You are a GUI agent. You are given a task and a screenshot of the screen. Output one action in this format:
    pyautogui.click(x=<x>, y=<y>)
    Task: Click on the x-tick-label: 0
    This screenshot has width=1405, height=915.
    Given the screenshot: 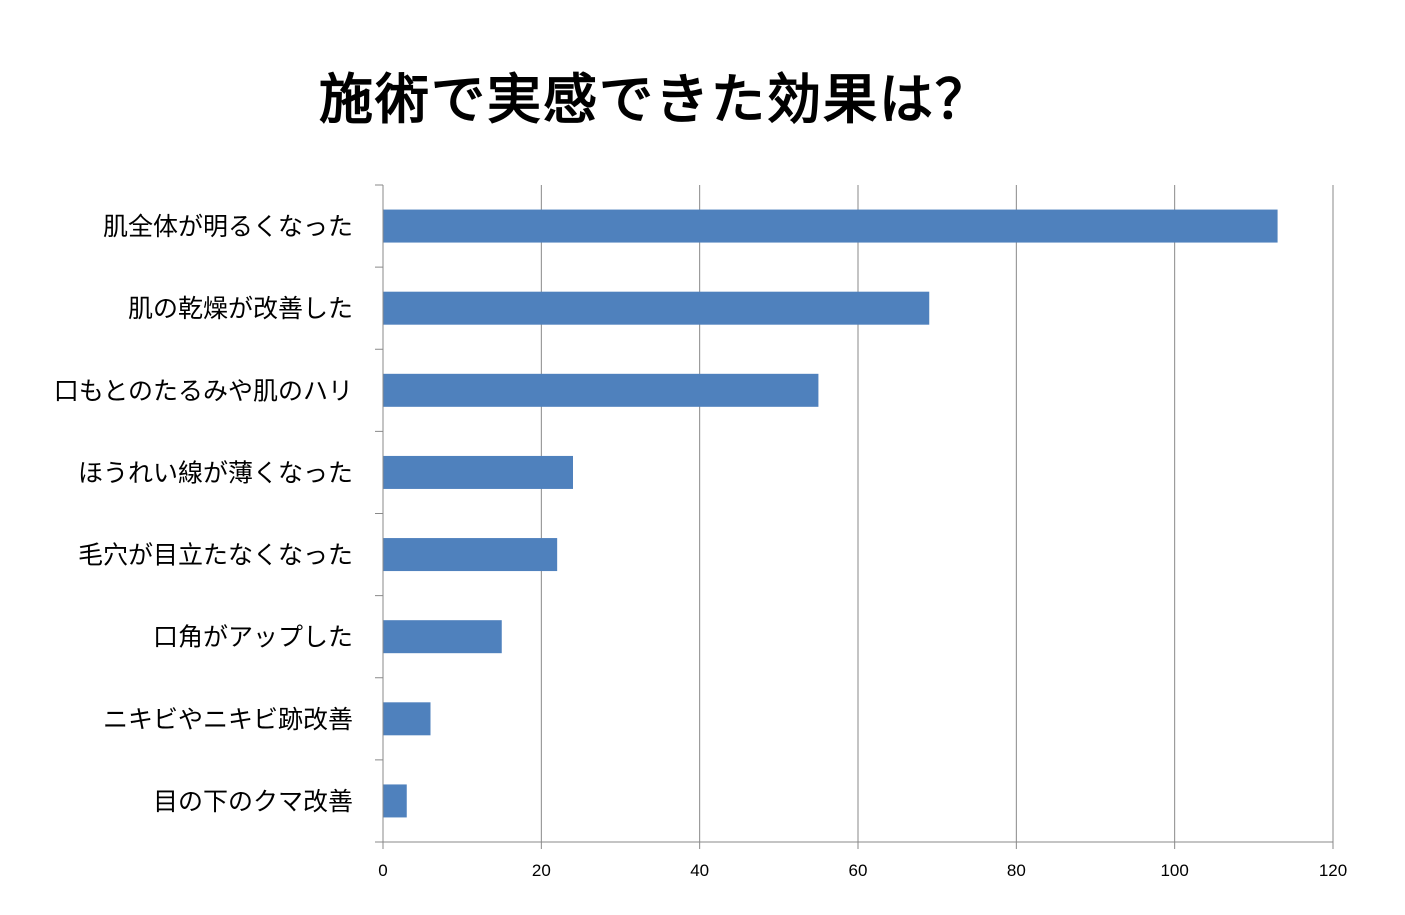 What is the action you would take?
    pyautogui.click(x=382, y=870)
    